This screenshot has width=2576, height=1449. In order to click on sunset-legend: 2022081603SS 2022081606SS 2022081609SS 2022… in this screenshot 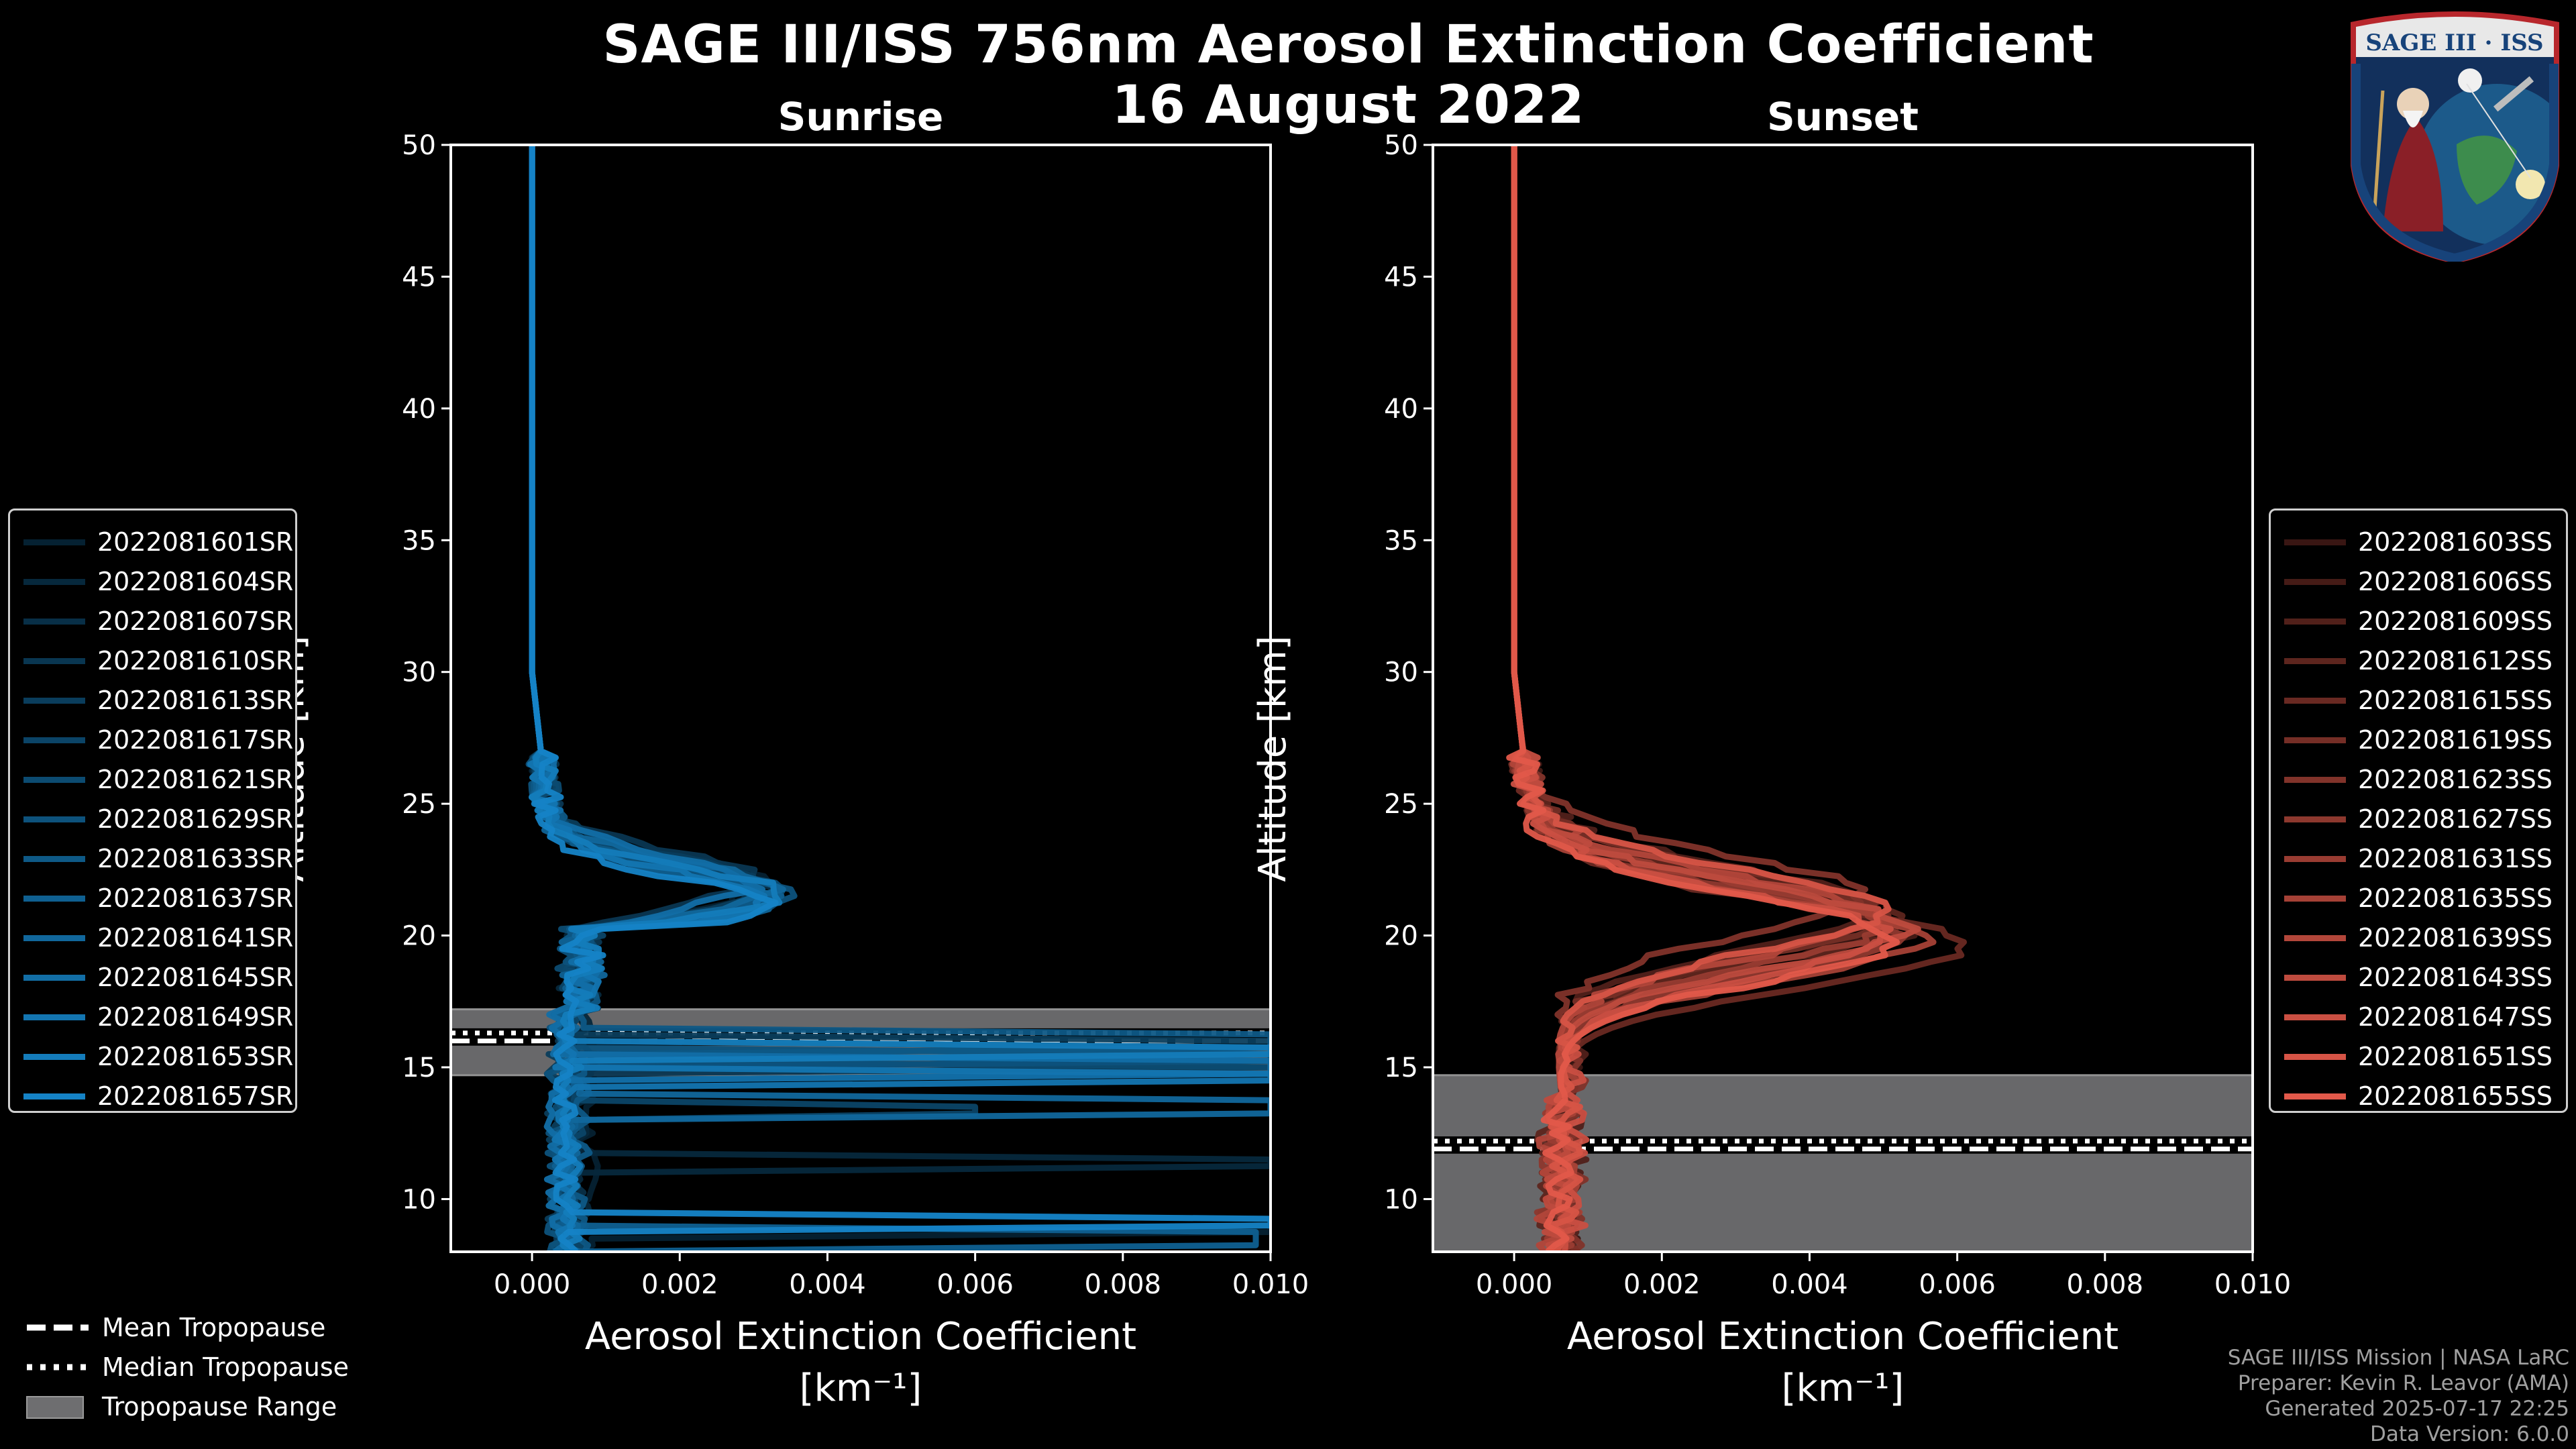, I will do `click(2418, 810)`.